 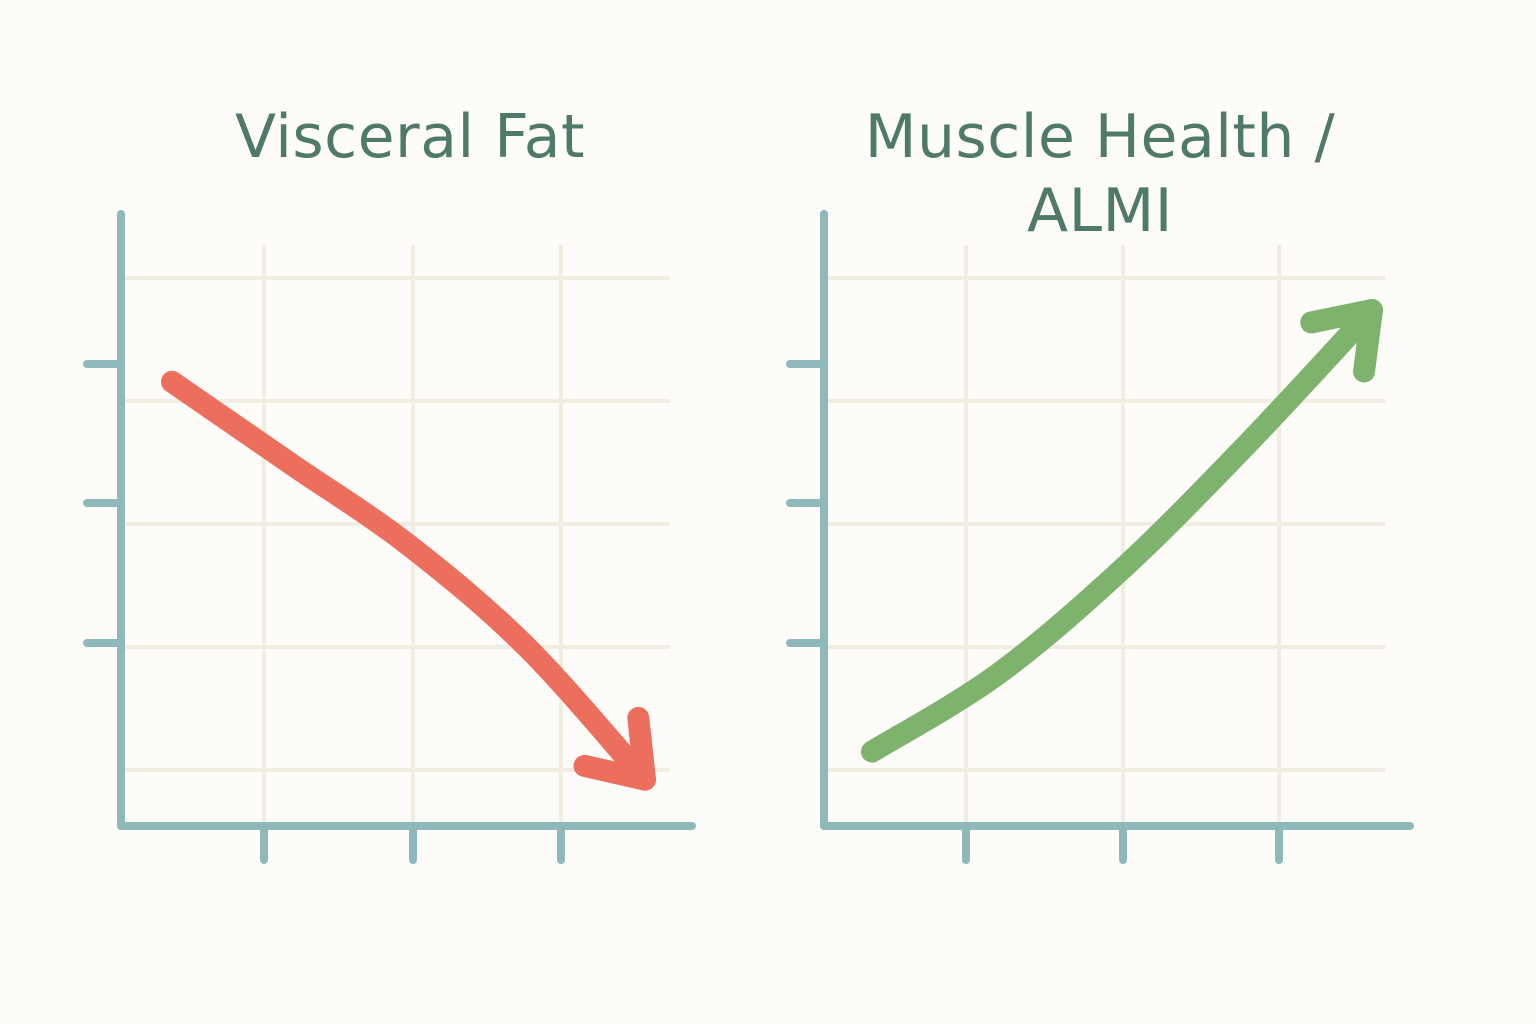 I want to click on trend-line, so click(x=408, y=580).